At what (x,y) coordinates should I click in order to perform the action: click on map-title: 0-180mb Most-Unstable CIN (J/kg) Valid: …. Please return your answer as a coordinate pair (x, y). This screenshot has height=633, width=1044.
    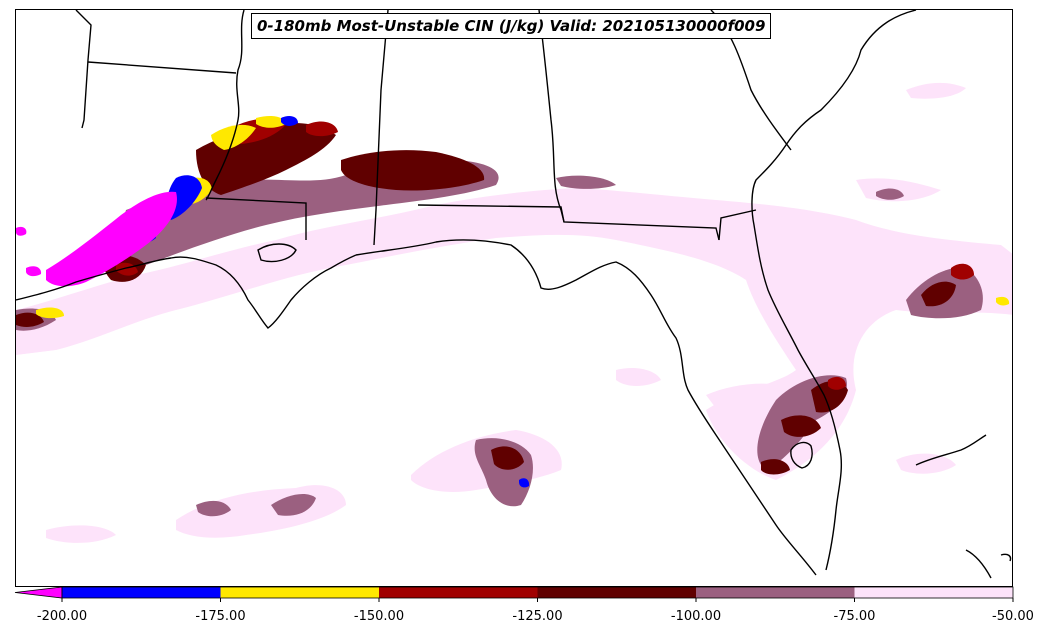
    Looking at the image, I should click on (511, 26).